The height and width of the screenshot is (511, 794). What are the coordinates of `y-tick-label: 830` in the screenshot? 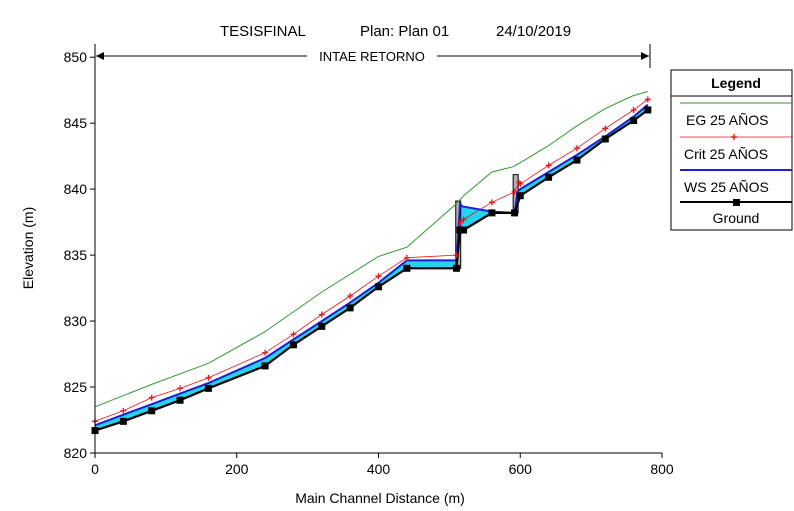 It's located at (76, 321).